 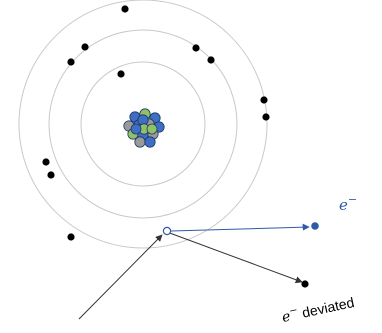 I want to click on ejected-electron-label: e−, so click(x=348, y=203).